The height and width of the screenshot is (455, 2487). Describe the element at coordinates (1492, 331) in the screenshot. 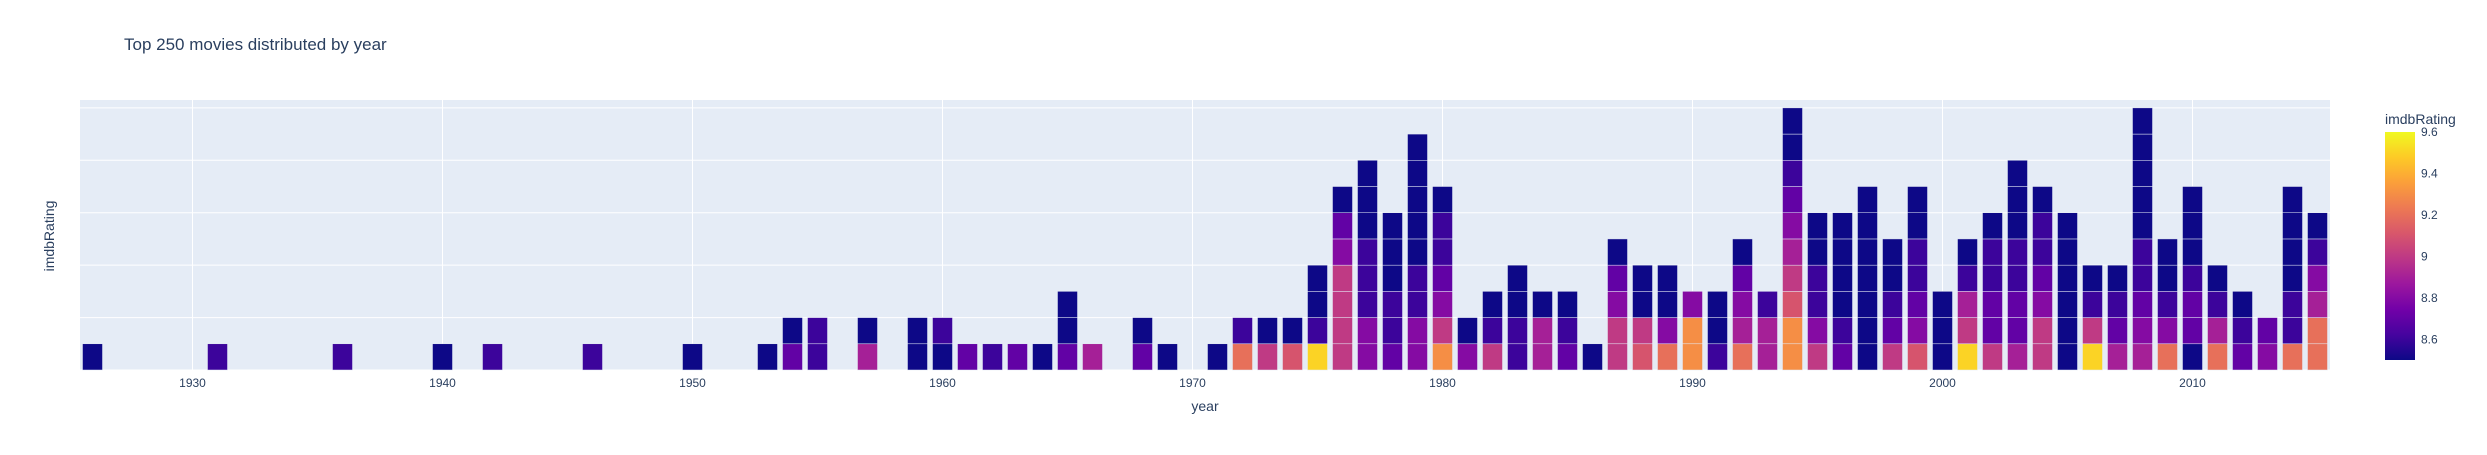

I see `bar-1982` at that location.